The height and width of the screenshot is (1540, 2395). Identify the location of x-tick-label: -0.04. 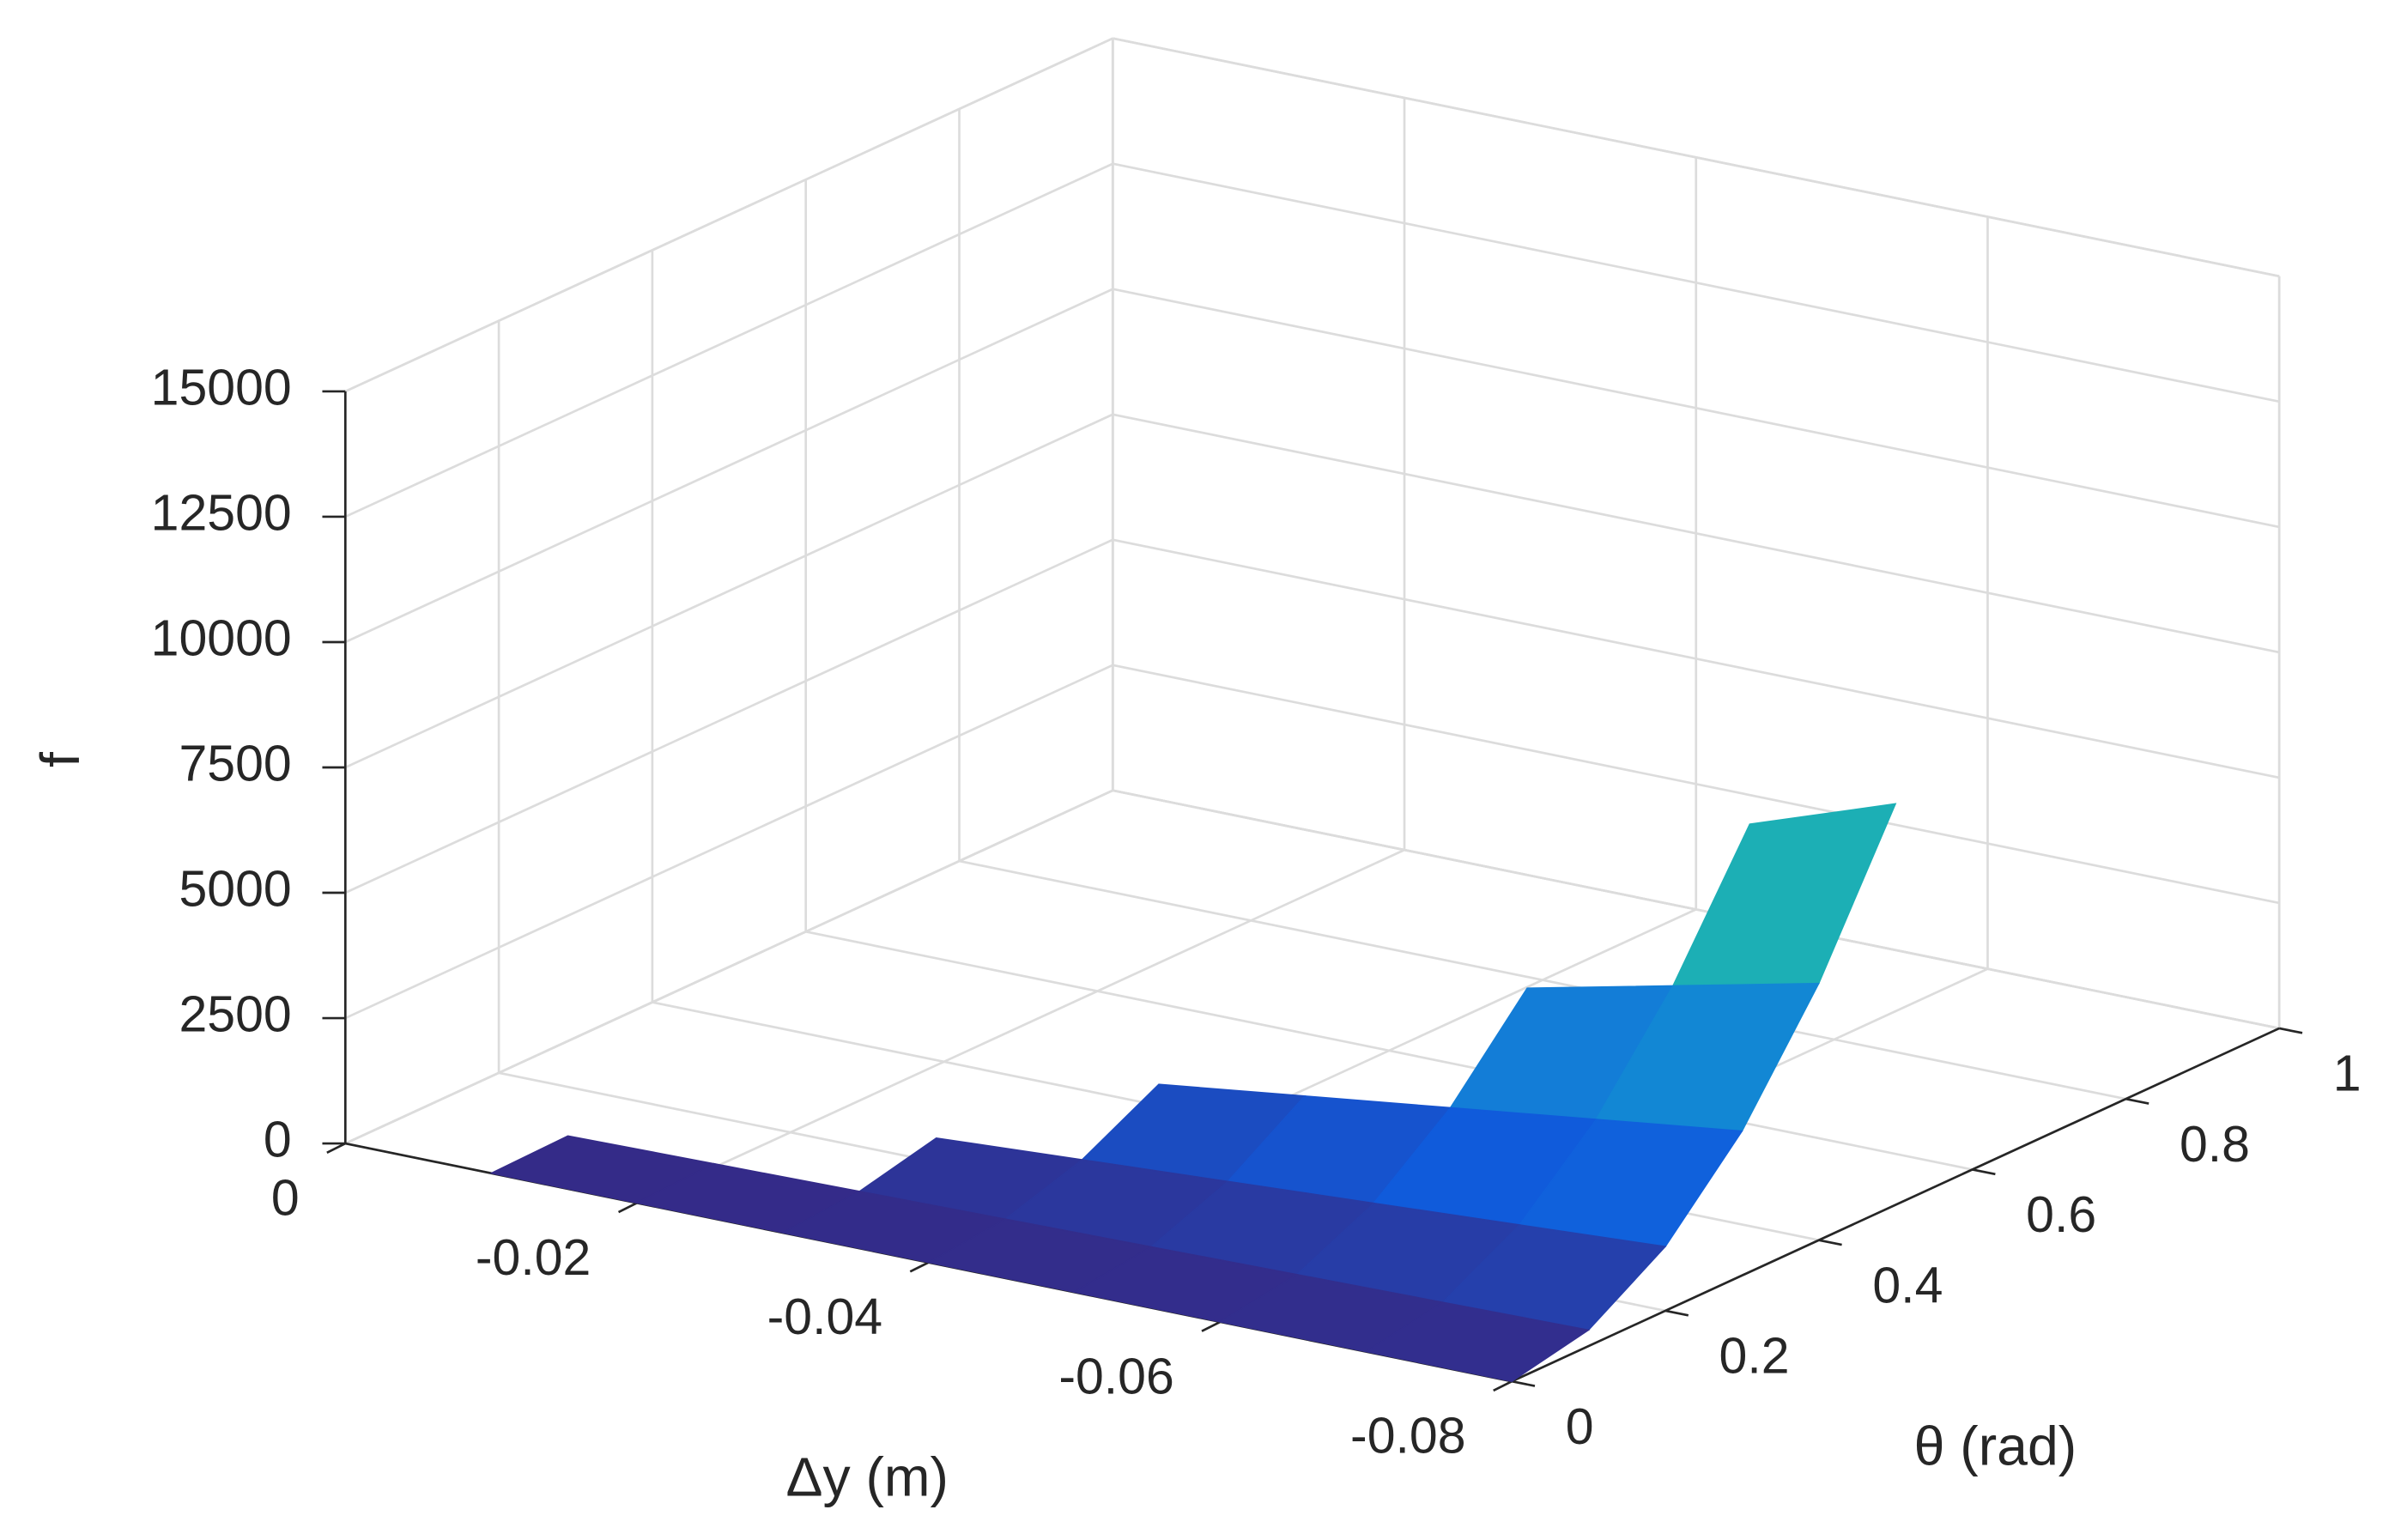
(825, 1316).